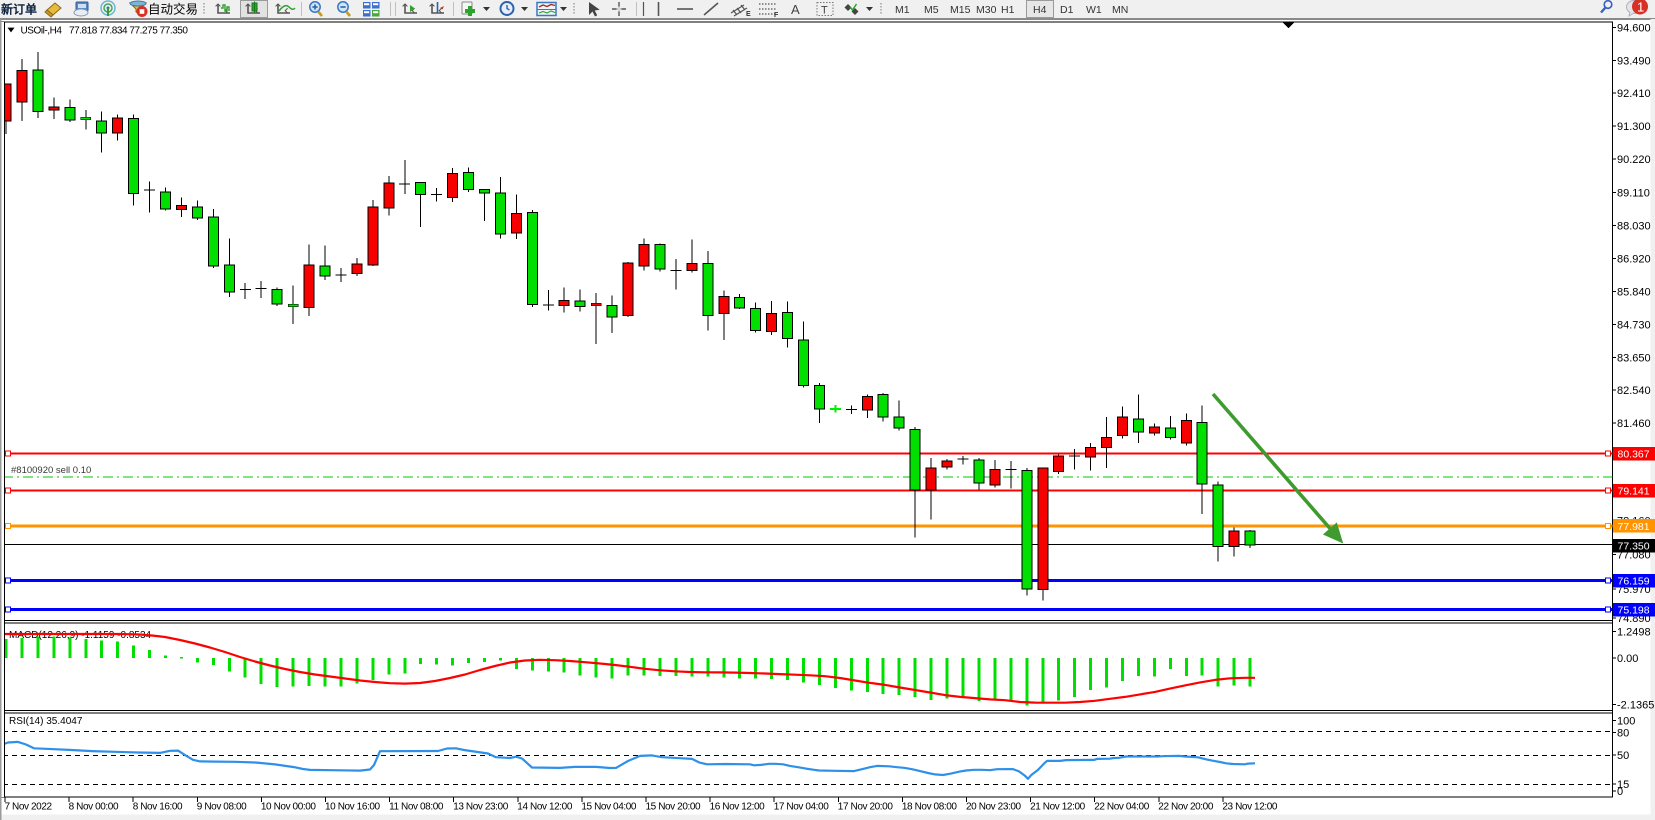  Describe the element at coordinates (1067, 10) in the screenshot. I see `svg-text: D1` at that location.